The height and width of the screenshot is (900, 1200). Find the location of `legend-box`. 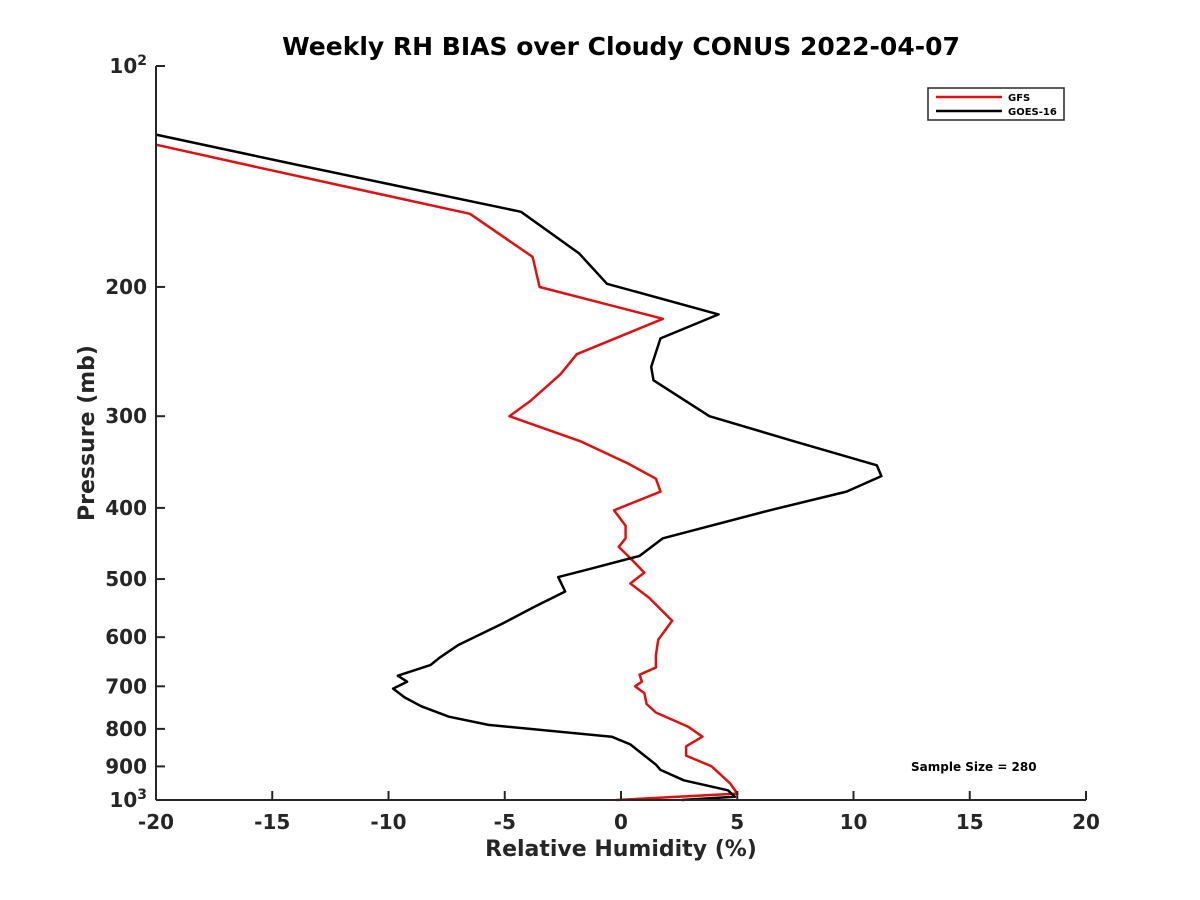

legend-box is located at coordinates (996, 104).